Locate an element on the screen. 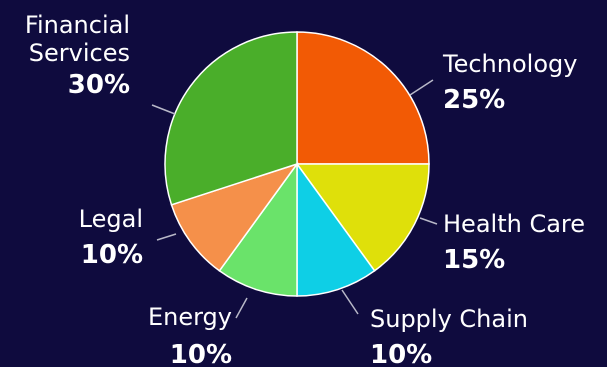 The height and width of the screenshot is (367, 607). pie-slice-energy is located at coordinates (258, 229).